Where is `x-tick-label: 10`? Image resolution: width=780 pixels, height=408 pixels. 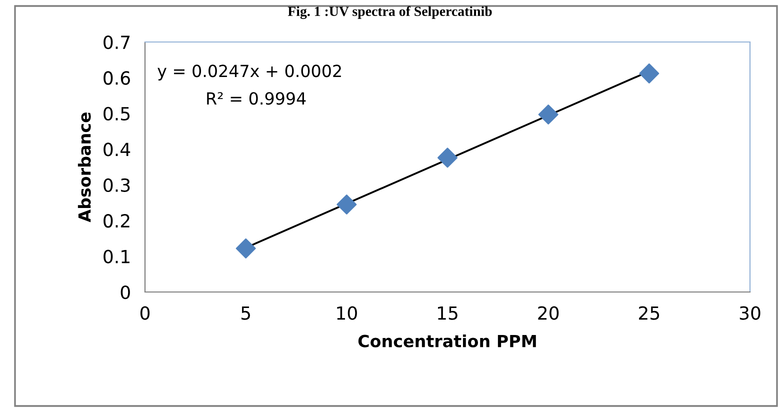 x-tick-label: 10 is located at coordinates (347, 313).